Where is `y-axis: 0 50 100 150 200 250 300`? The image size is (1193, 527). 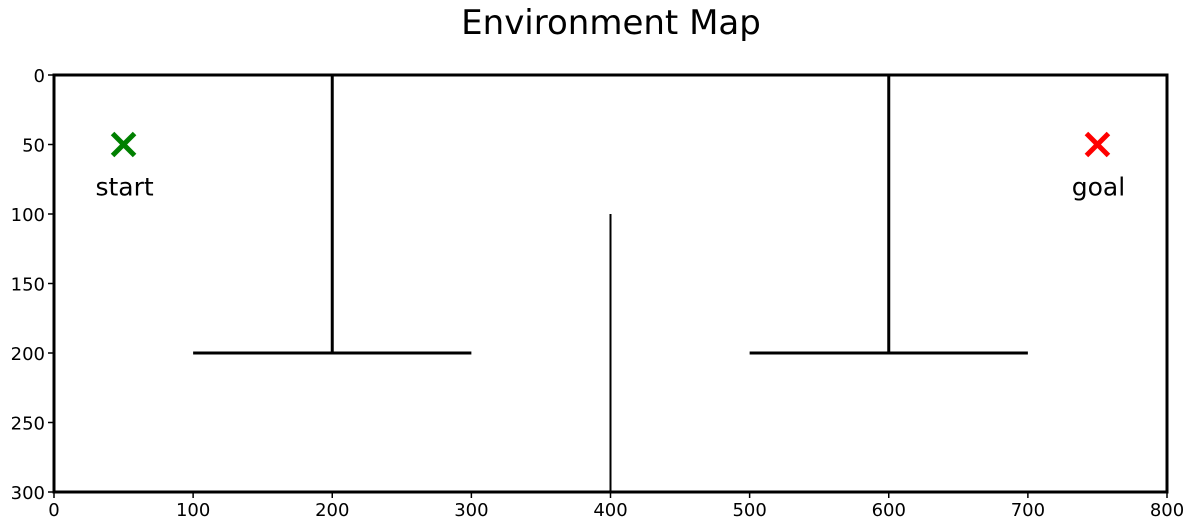
y-axis: 0 50 100 150 200 250 300 is located at coordinates (32, 285).